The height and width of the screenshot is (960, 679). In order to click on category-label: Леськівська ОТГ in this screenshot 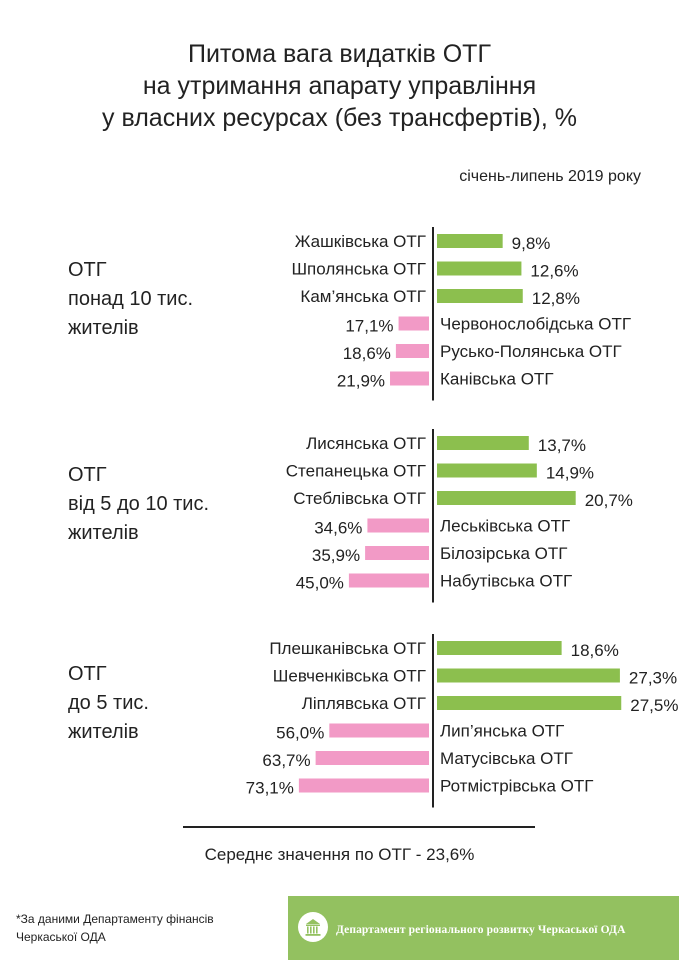, I will do `click(505, 526)`.